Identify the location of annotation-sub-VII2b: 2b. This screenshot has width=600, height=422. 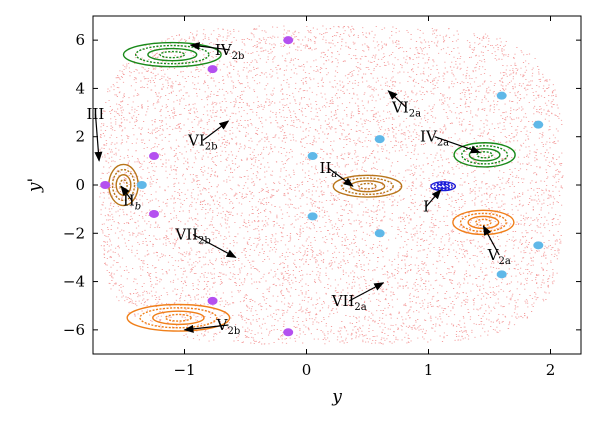
(204, 240).